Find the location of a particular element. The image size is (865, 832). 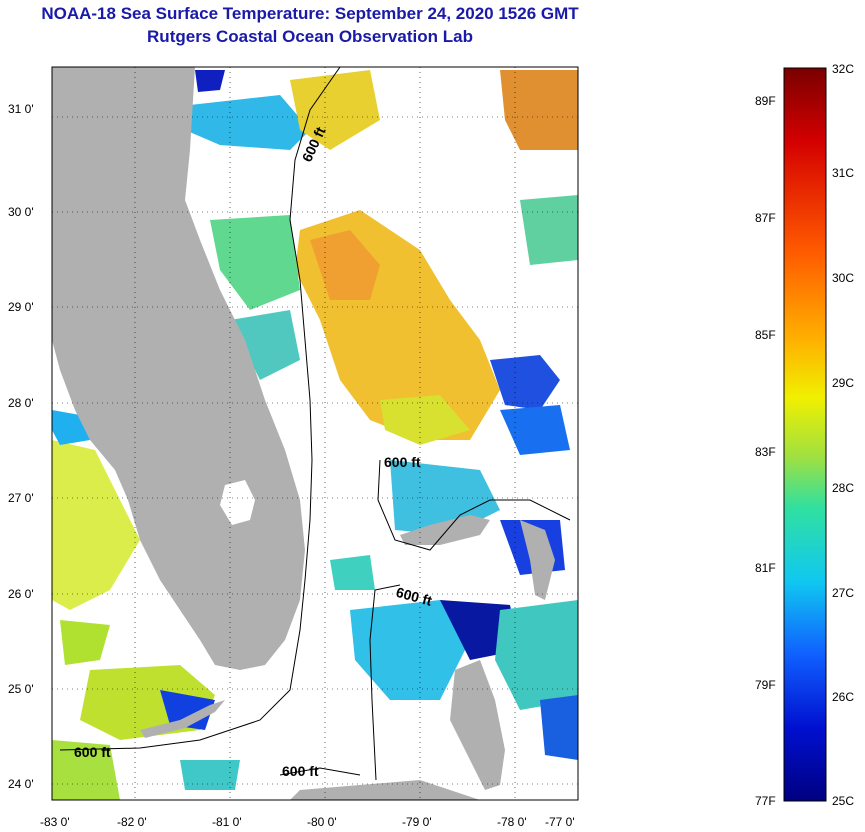

sst-patch-south-cyan is located at coordinates (410, 650).